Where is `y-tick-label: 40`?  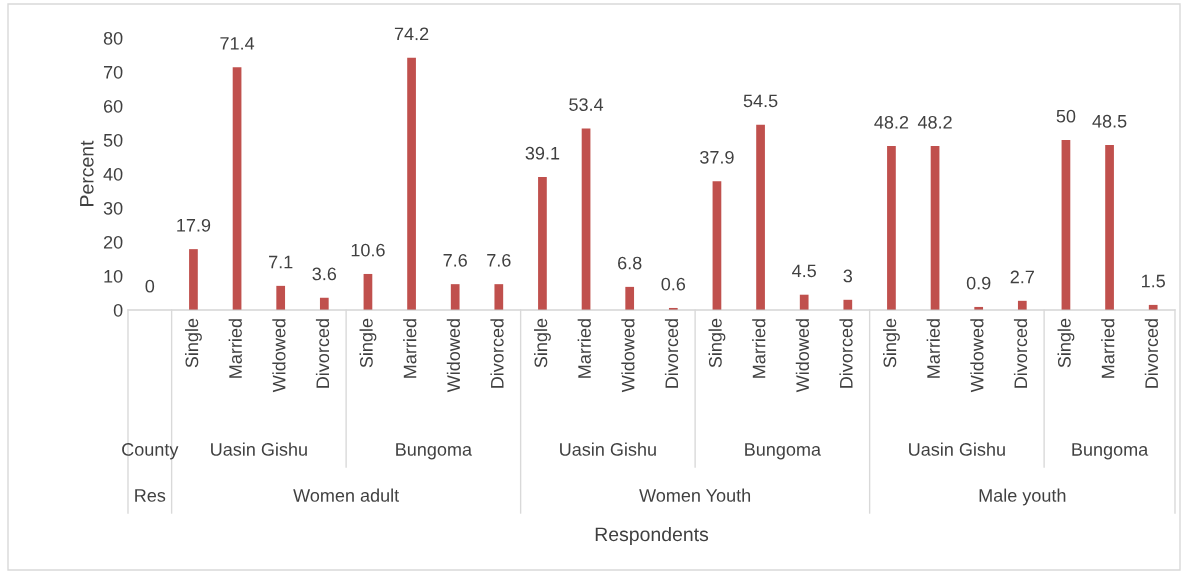 y-tick-label: 40 is located at coordinates (113, 174).